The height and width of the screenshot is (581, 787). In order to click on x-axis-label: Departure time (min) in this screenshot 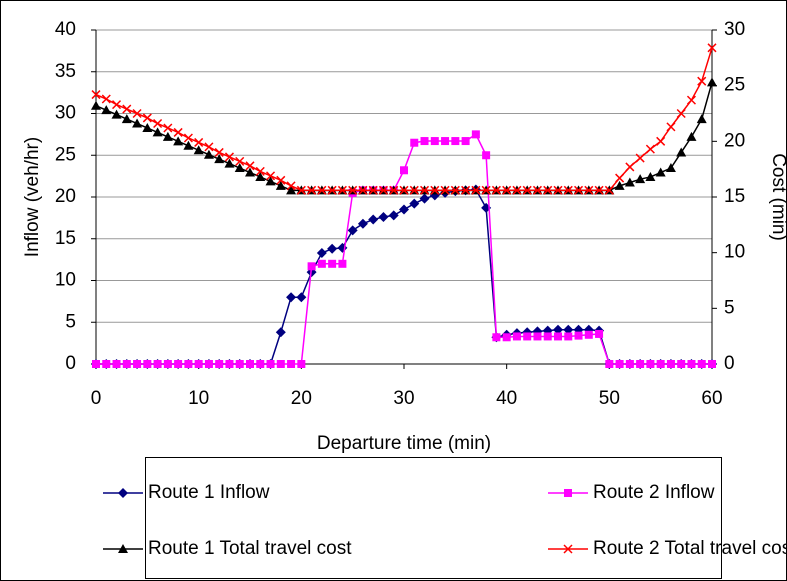, I will do `click(404, 443)`.